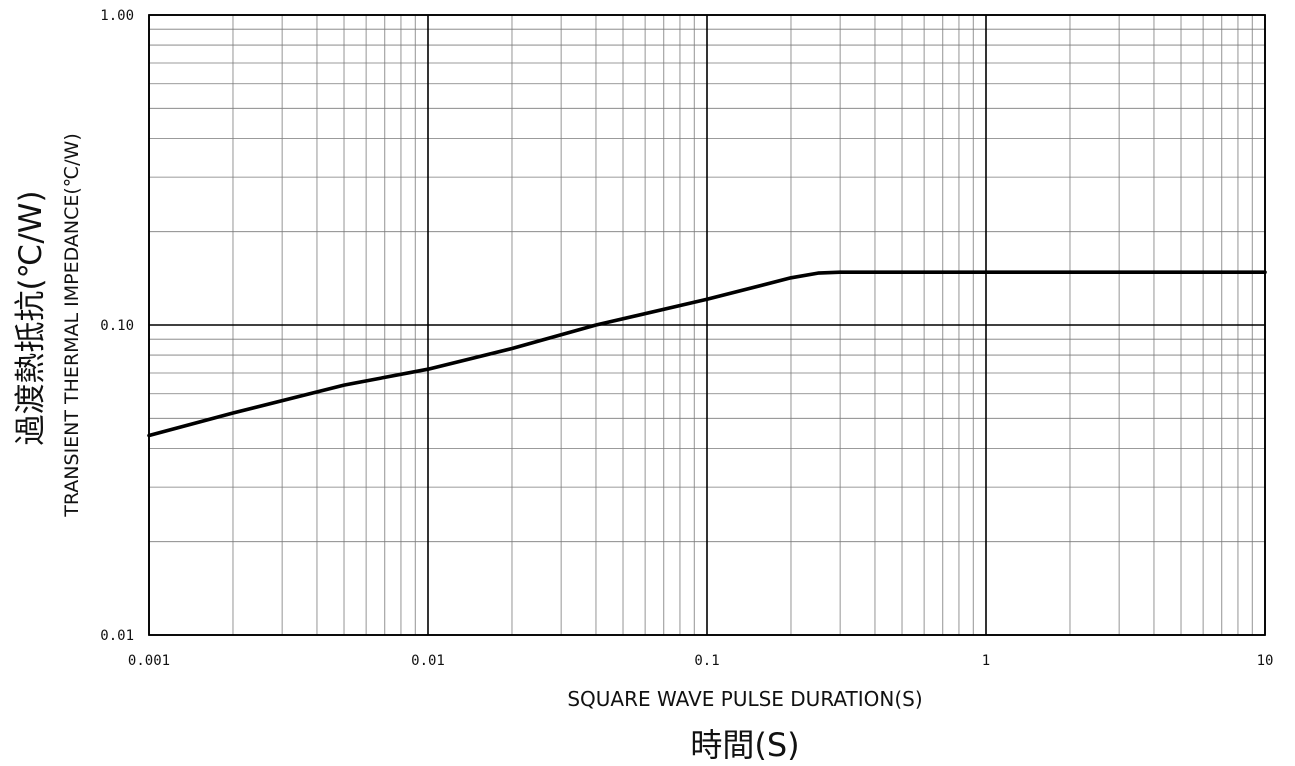 Image resolution: width=1295 pixels, height=766 pixels. What do you see at coordinates (744, 699) in the screenshot?
I see `x-axis-label: SQUARE WAVE PULSE DURATION(S)` at bounding box center [744, 699].